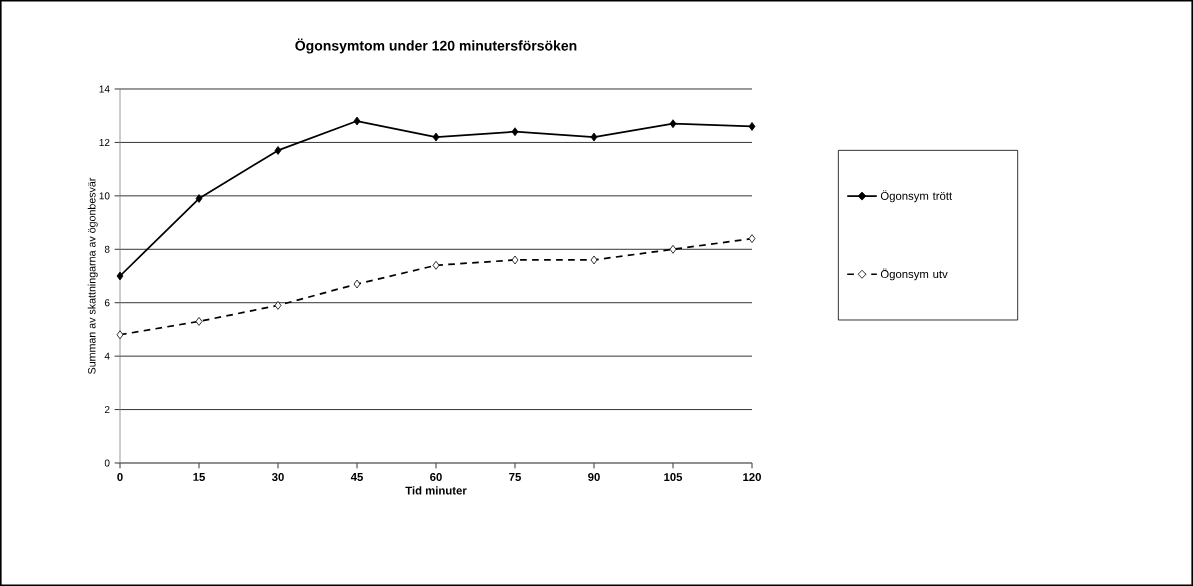 This screenshot has width=1193, height=586. I want to click on x-tick-label: 75, so click(515, 477).